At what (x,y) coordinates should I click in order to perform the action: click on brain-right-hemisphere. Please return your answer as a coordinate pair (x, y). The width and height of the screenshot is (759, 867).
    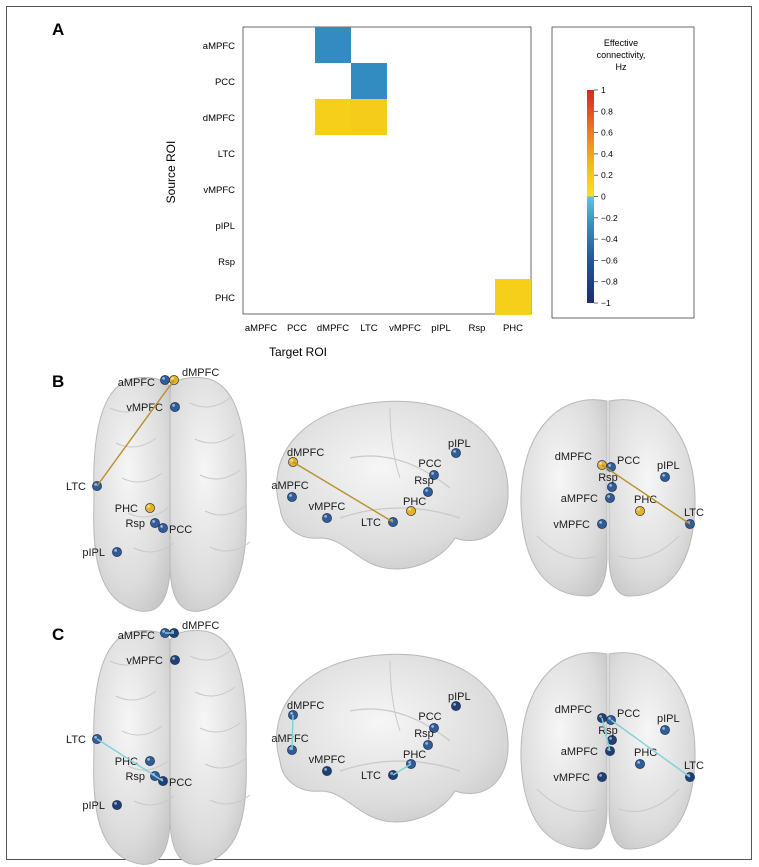
    Looking at the image, I should click on (208, 494).